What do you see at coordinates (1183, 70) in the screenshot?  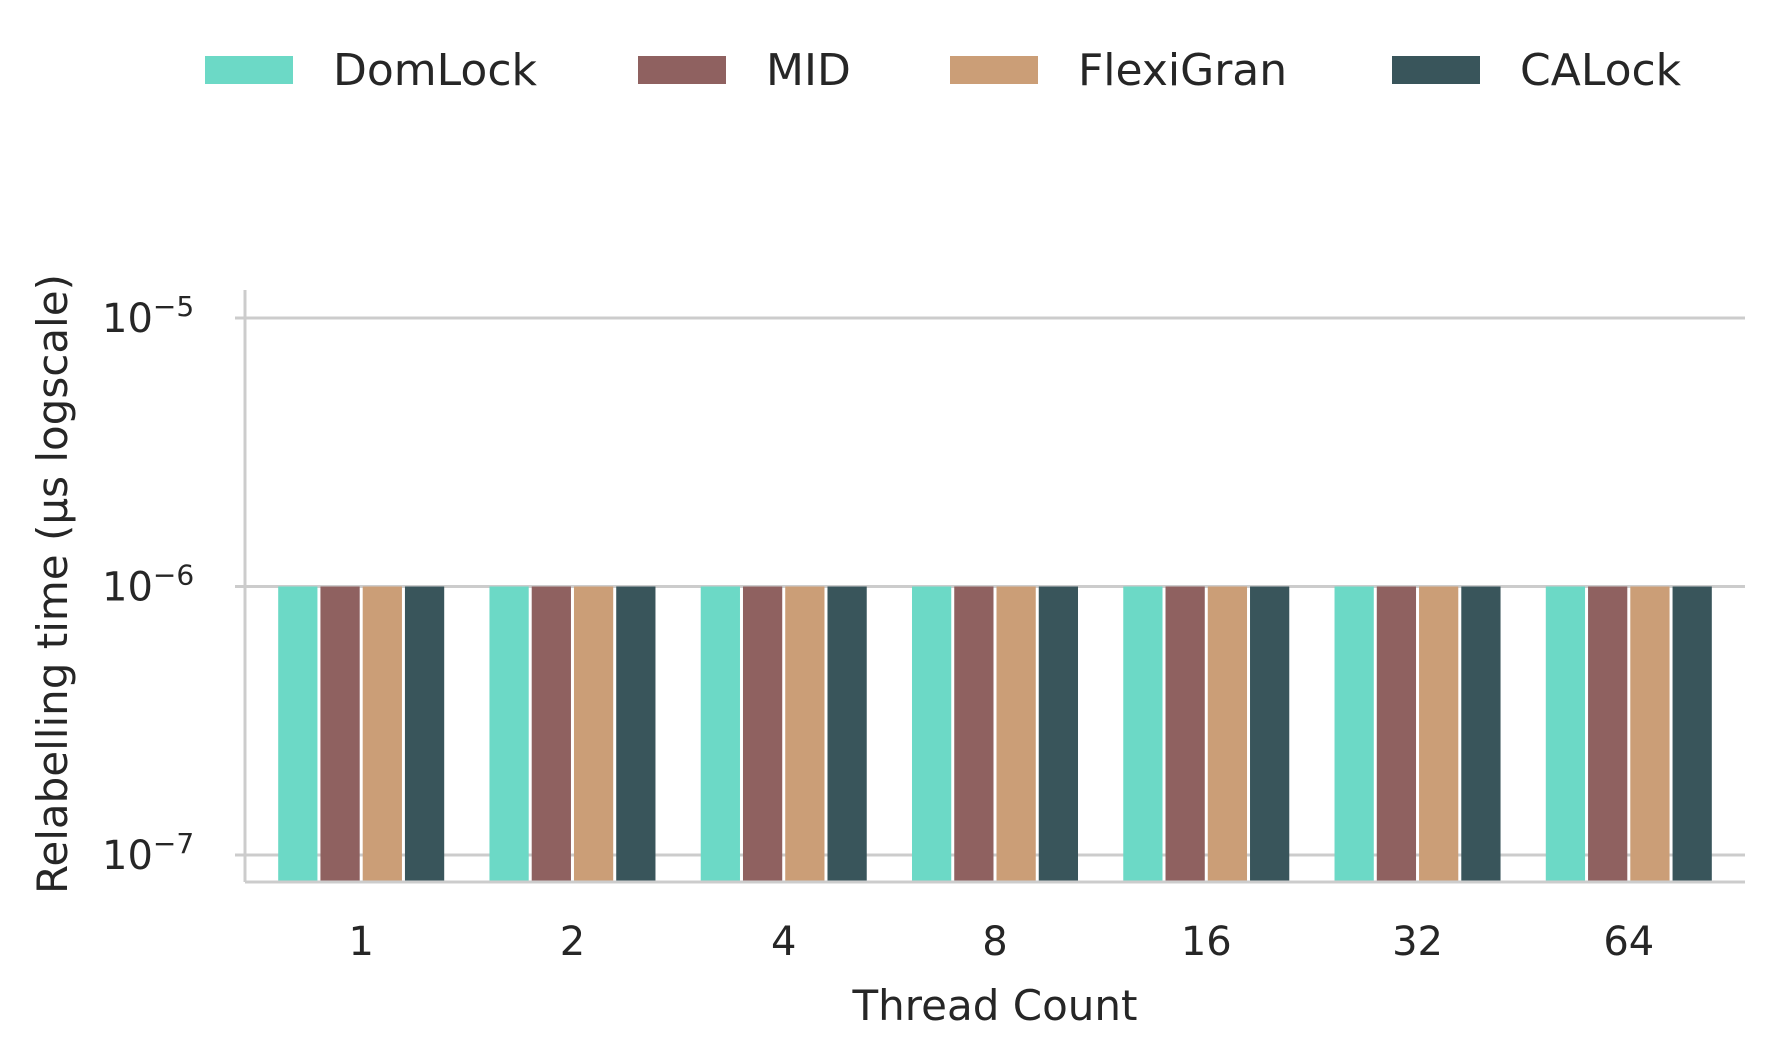 I see `legend-label: FlexiGran` at bounding box center [1183, 70].